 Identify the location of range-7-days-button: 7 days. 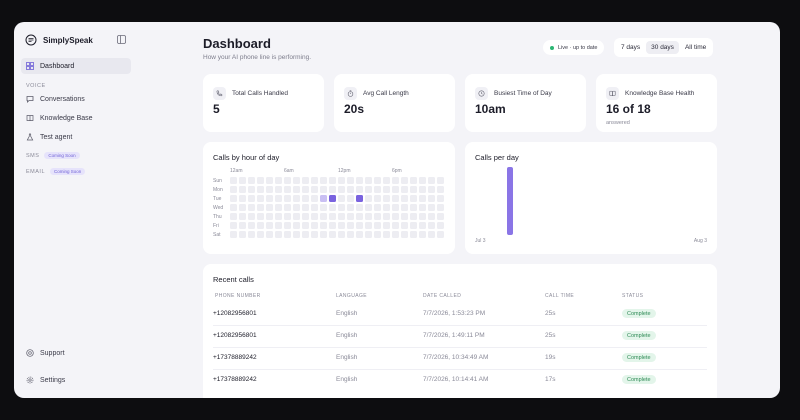
(631, 47).